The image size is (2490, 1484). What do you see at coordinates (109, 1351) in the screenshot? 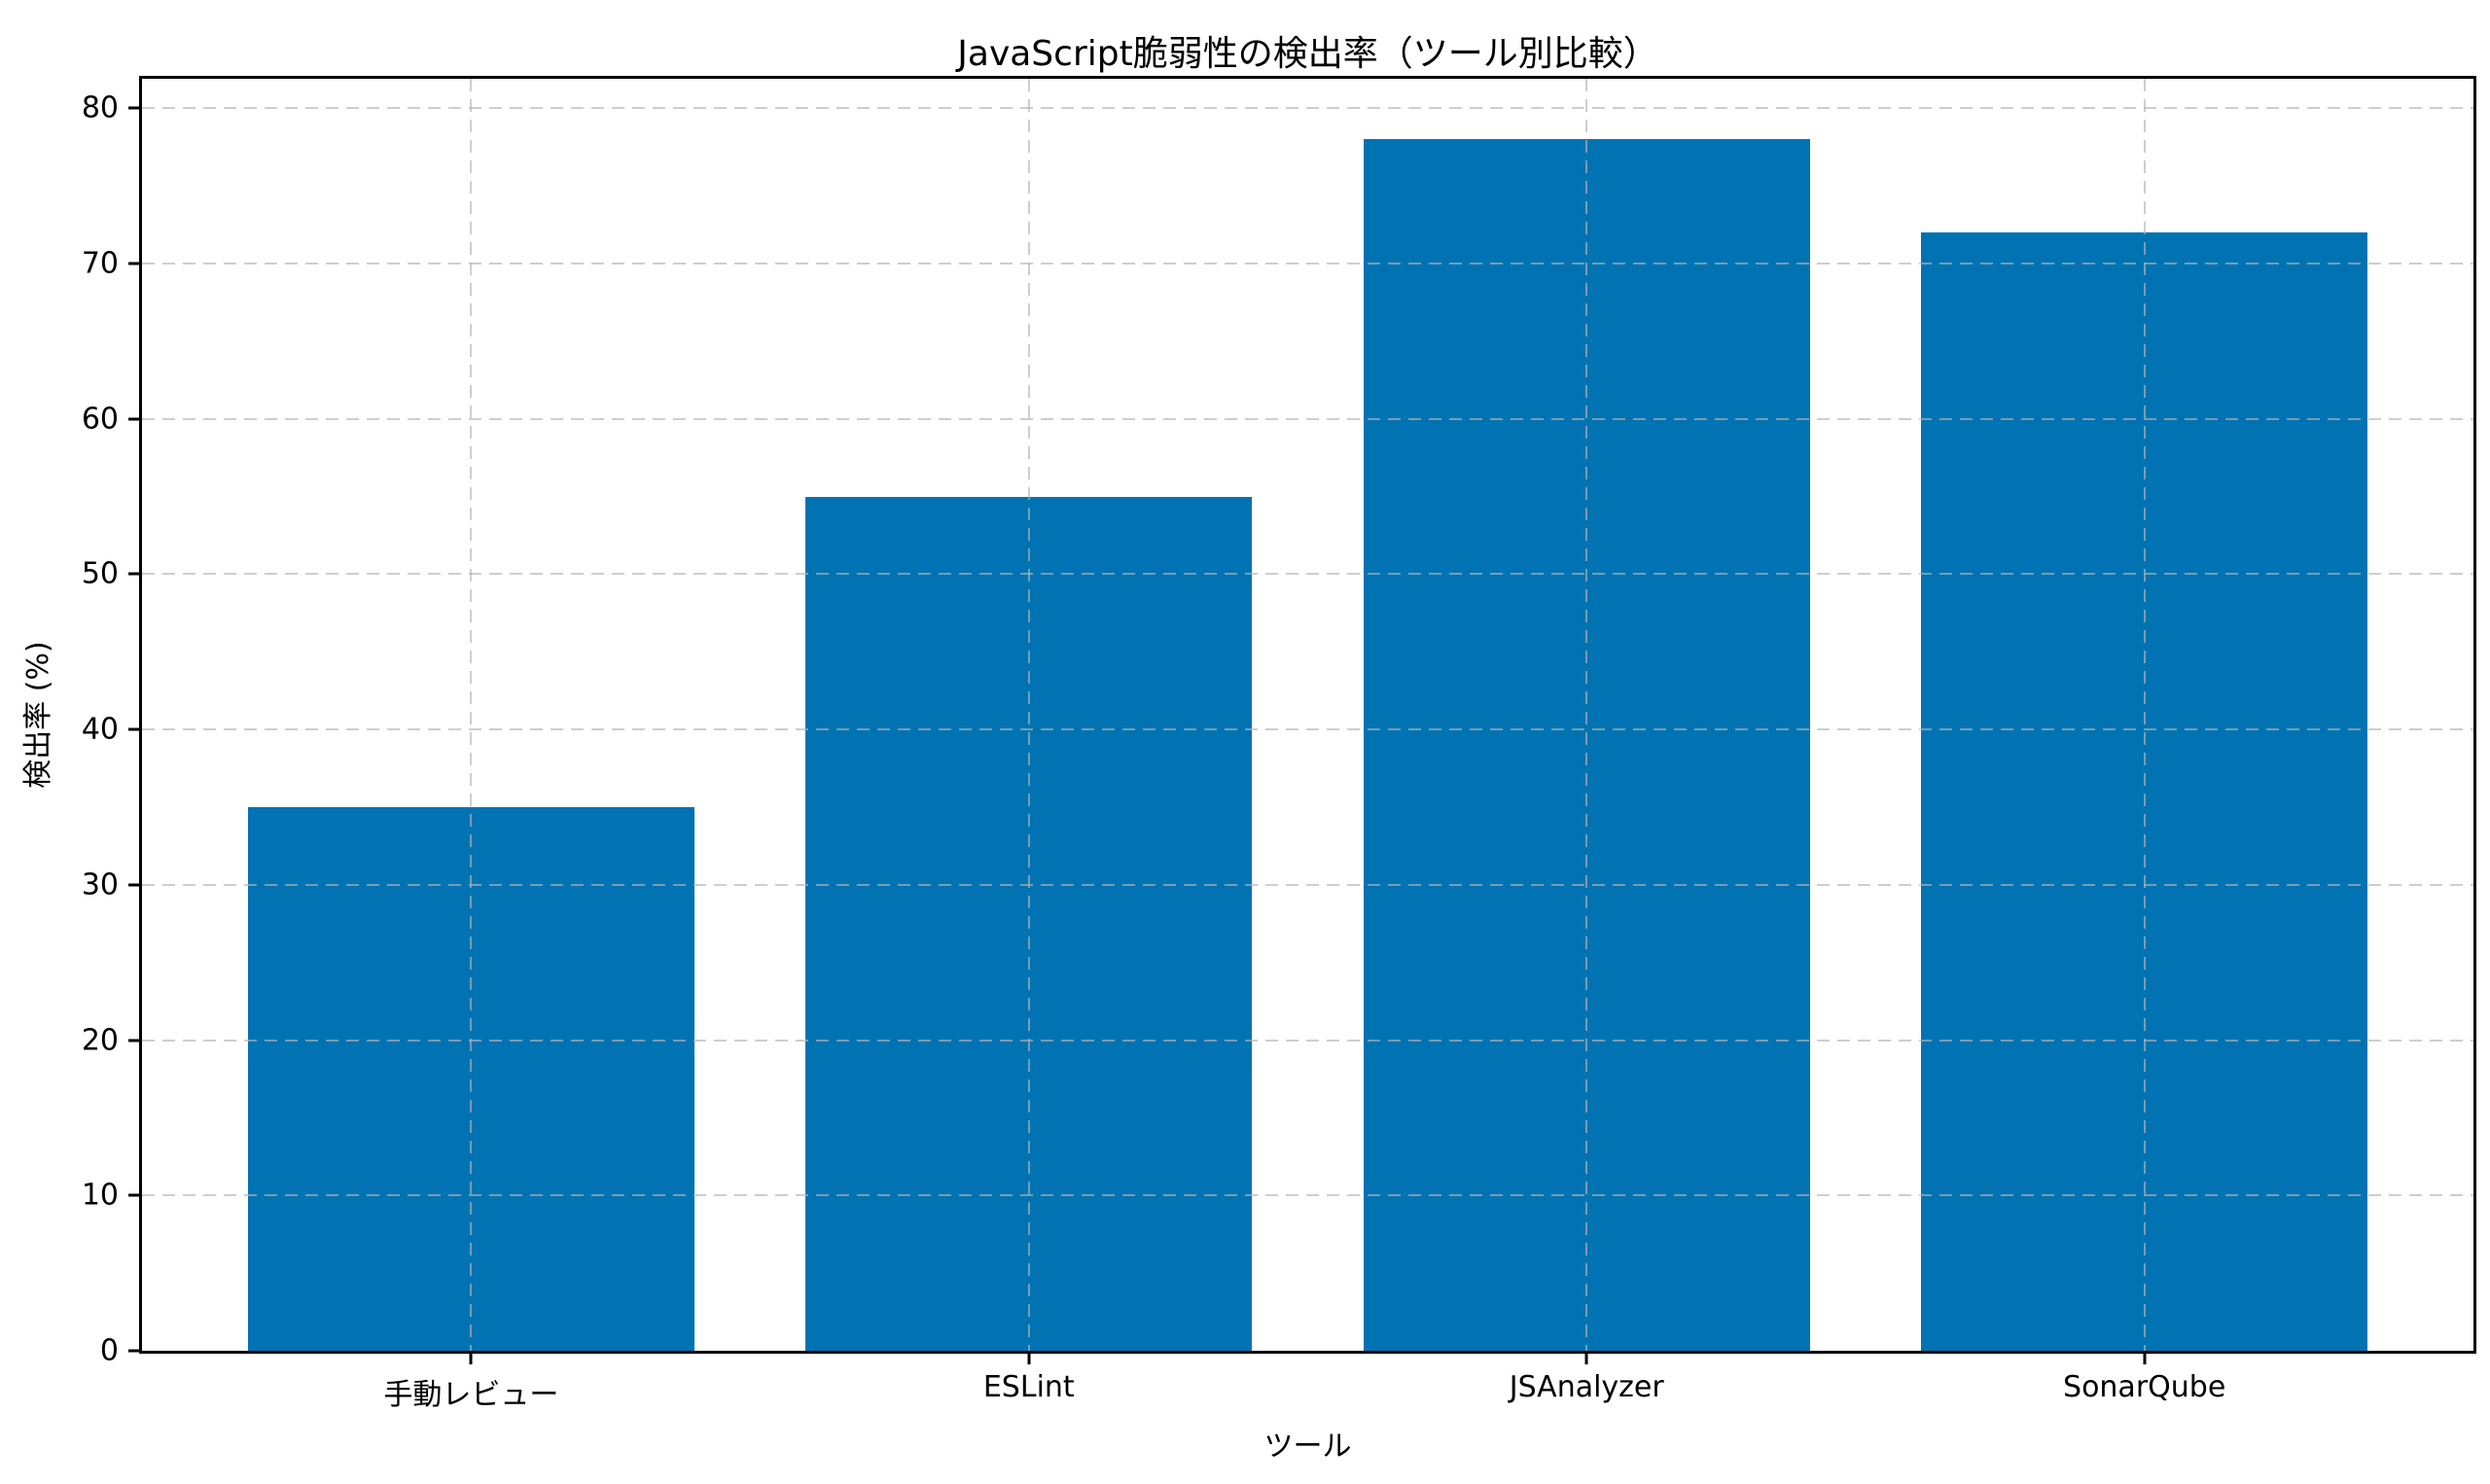
I see `y-tick-label-0: 0` at bounding box center [109, 1351].